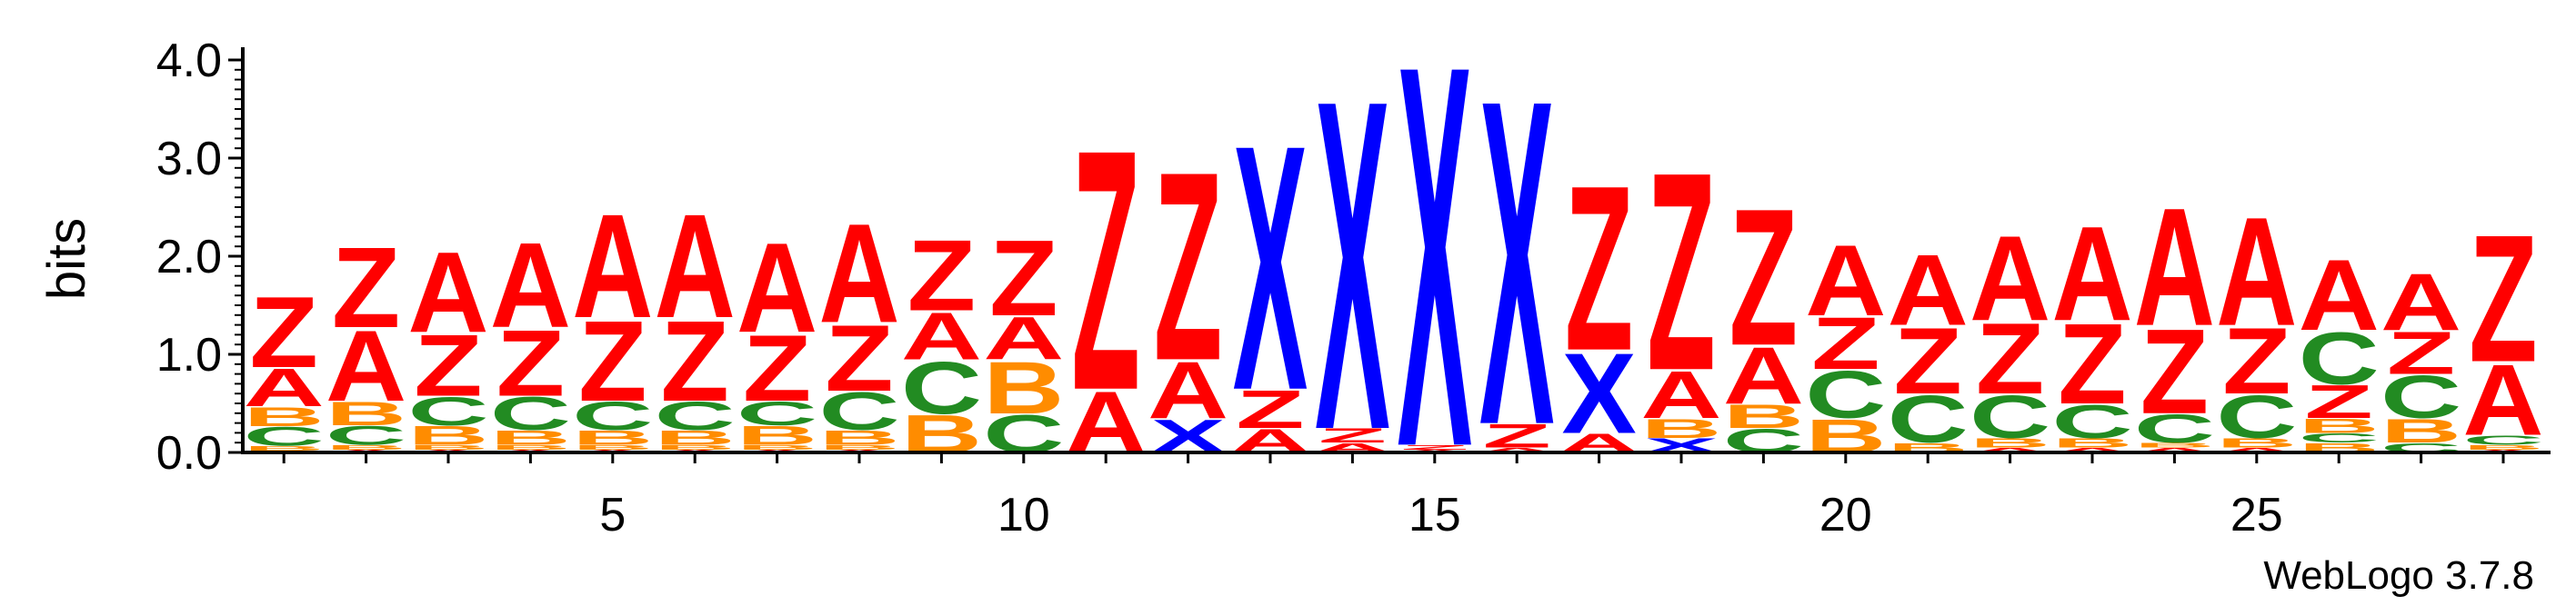 Image resolution: width=2576 pixels, height=606 pixels. I want to click on x-tick-label: 25, so click(2256, 515).